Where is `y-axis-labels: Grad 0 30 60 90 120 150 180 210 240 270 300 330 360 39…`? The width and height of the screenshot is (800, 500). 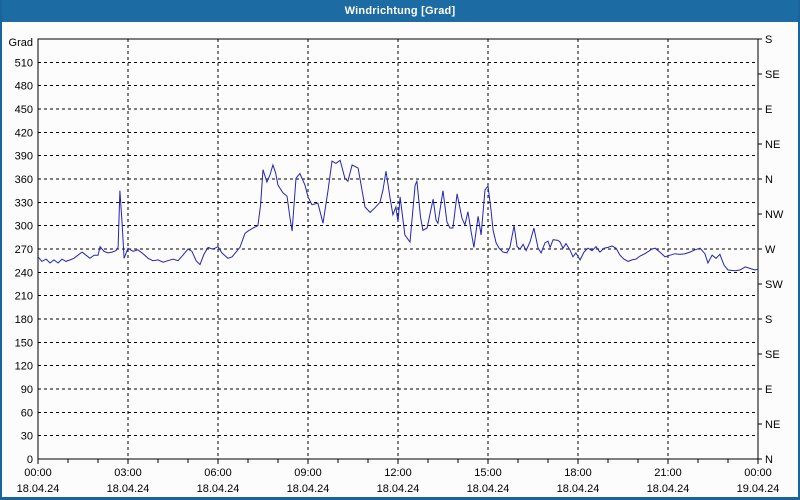
y-axis-labels: Grad 0 30 60 90 120 150 180 210 240 270 300 330 360 39… is located at coordinates (21, 251).